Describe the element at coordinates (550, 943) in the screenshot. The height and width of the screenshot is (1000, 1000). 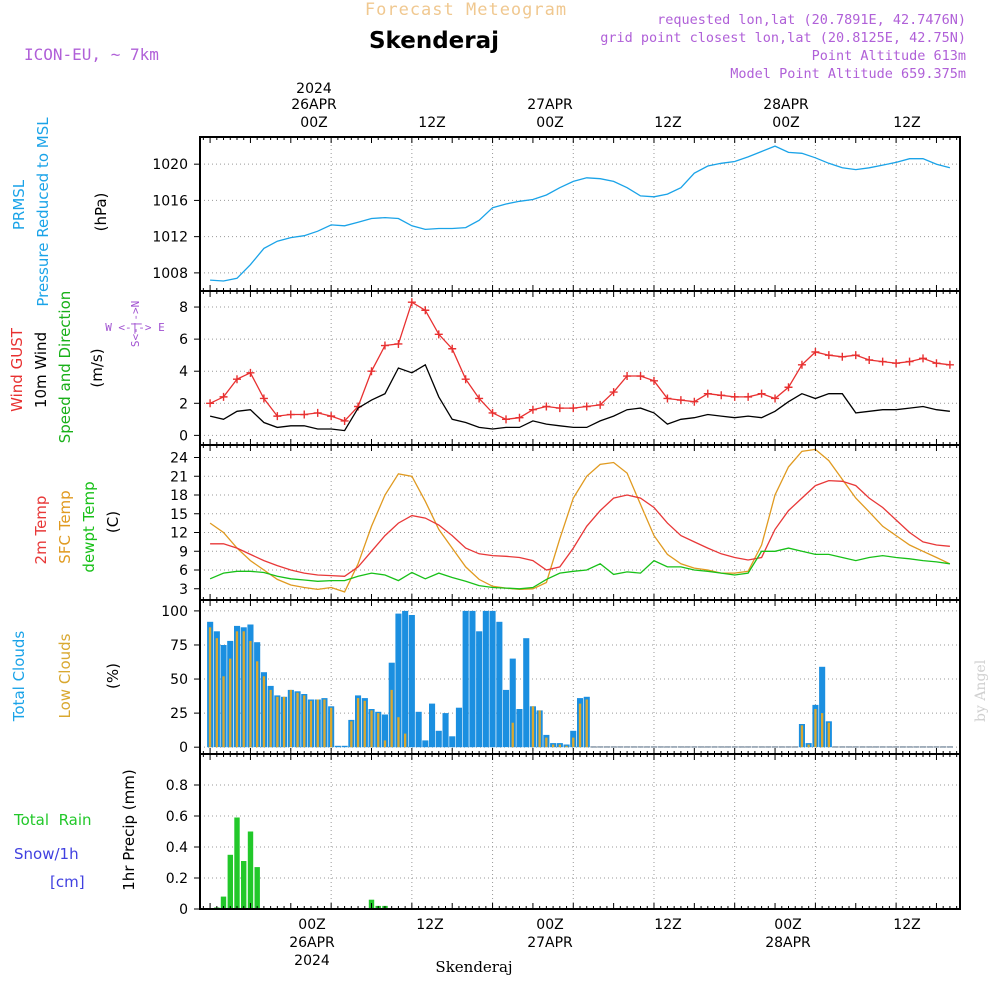
I see `bottom-day-label-27: 27APR` at that location.